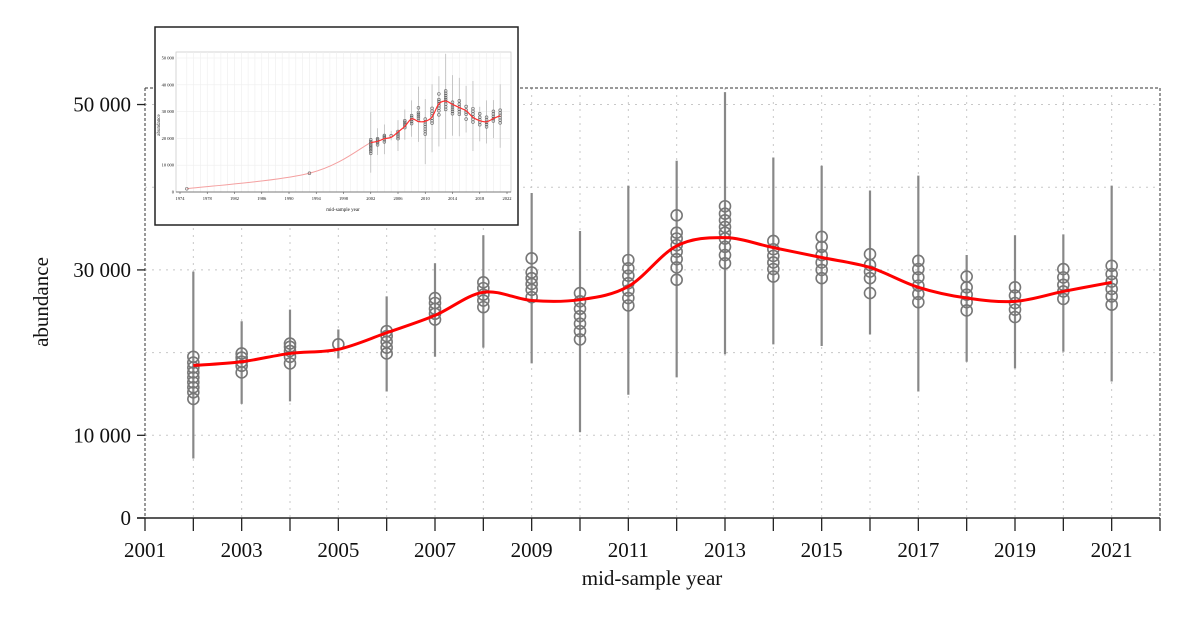  Describe the element at coordinates (102, 270) in the screenshot. I see `y-tick-label: 30 000` at that location.